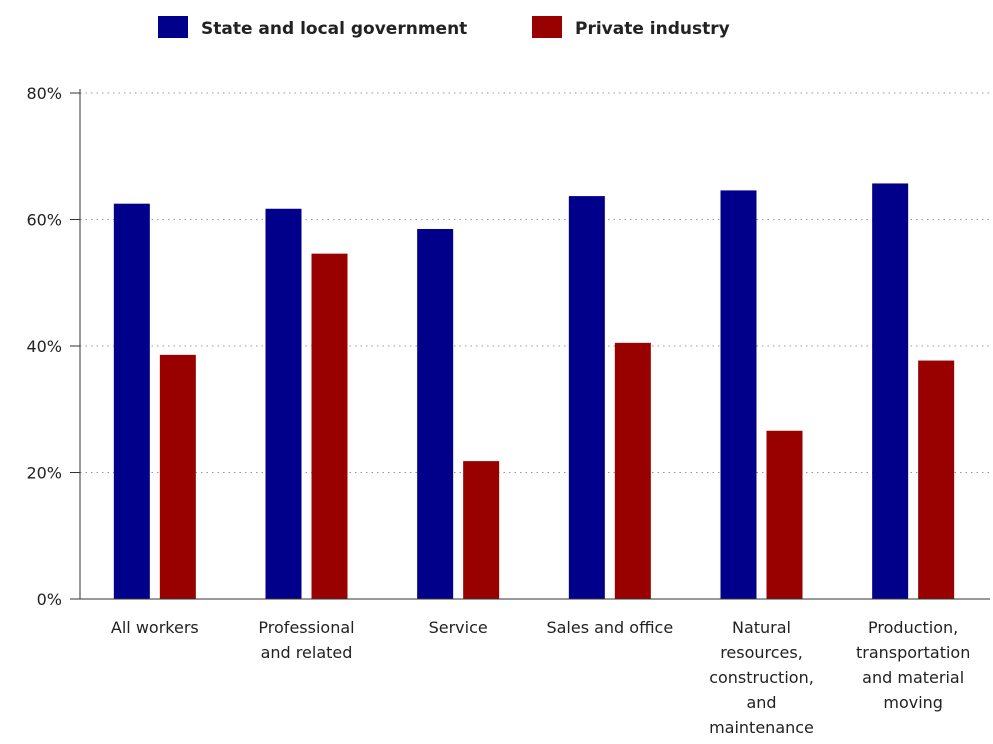  Describe the element at coordinates (913, 652) in the screenshot. I see `x-tick-label-line: transportation` at that location.